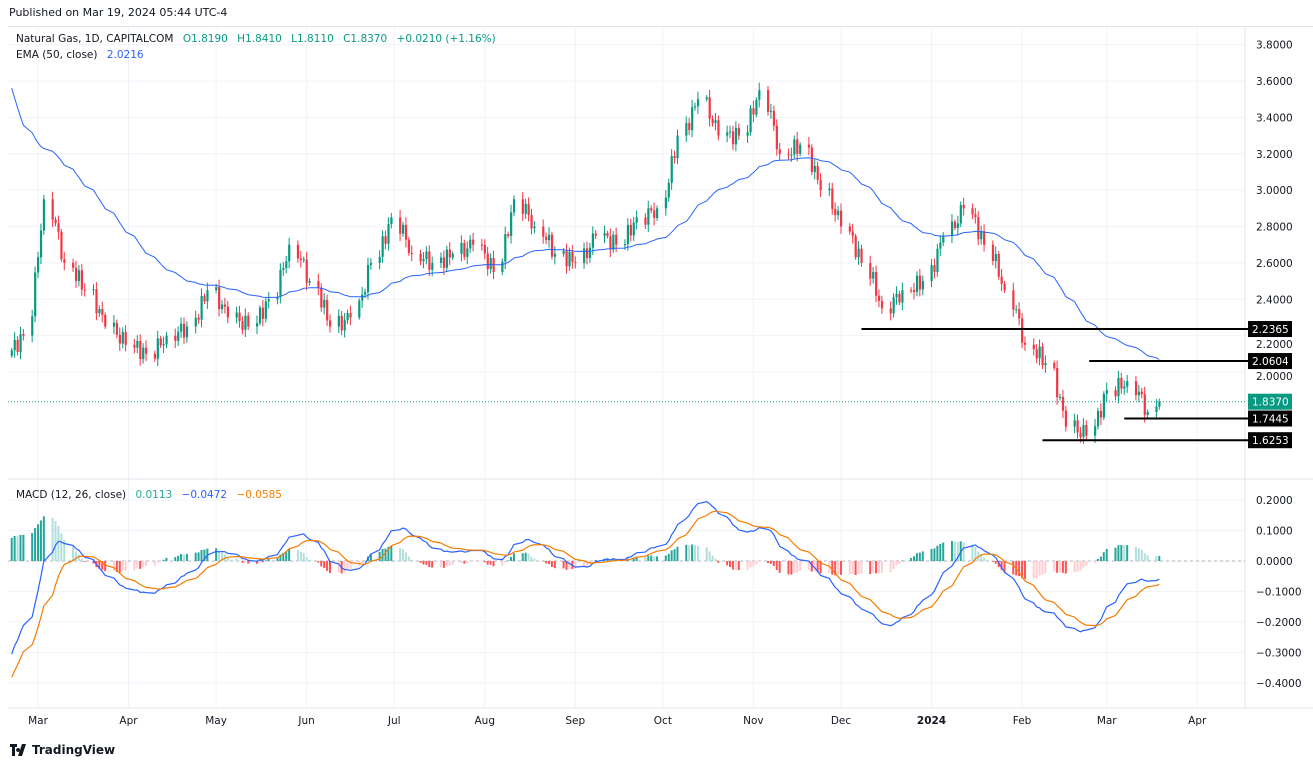 Image resolution: width=1313 pixels, height=768 pixels. What do you see at coordinates (1274, 264) in the screenshot?
I see `price-tick-label: 2.6000` at bounding box center [1274, 264].